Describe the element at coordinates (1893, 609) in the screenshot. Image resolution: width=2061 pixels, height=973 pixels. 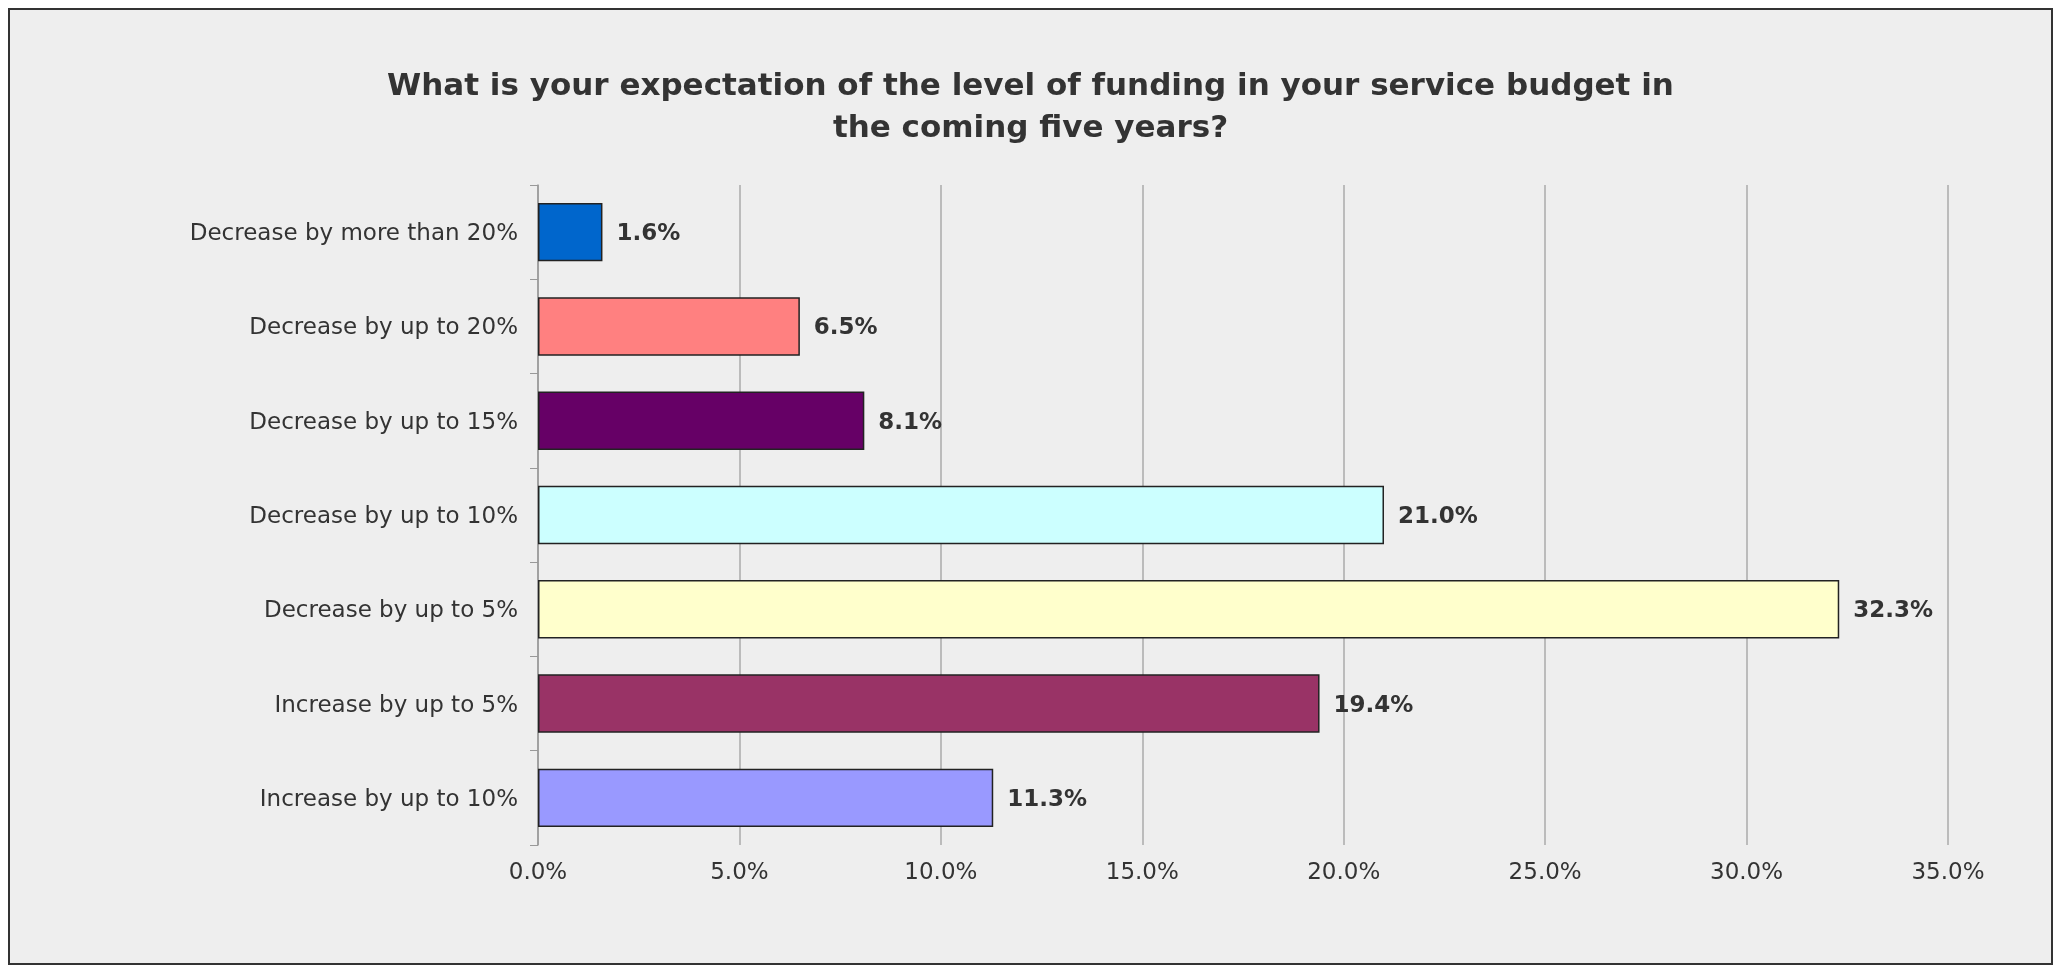
I see `data-label: 32.3%` at that location.